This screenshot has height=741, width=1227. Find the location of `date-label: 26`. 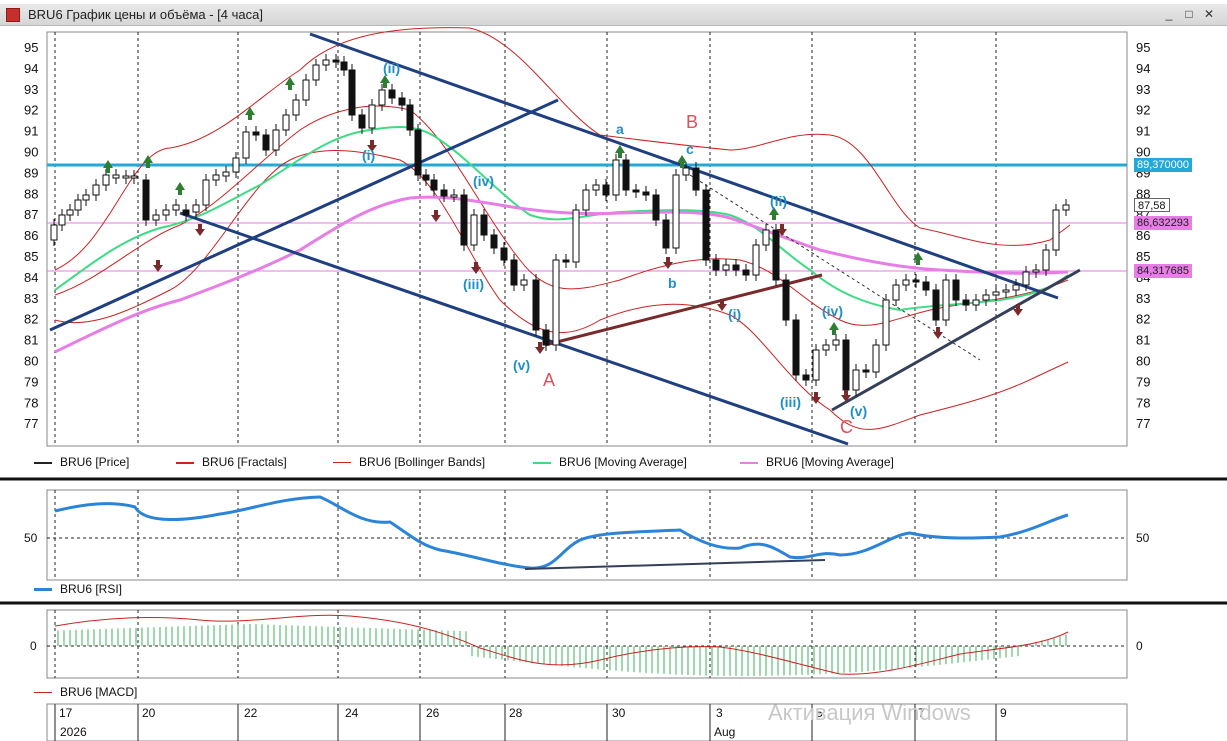

date-label: 26 is located at coordinates (433, 713).